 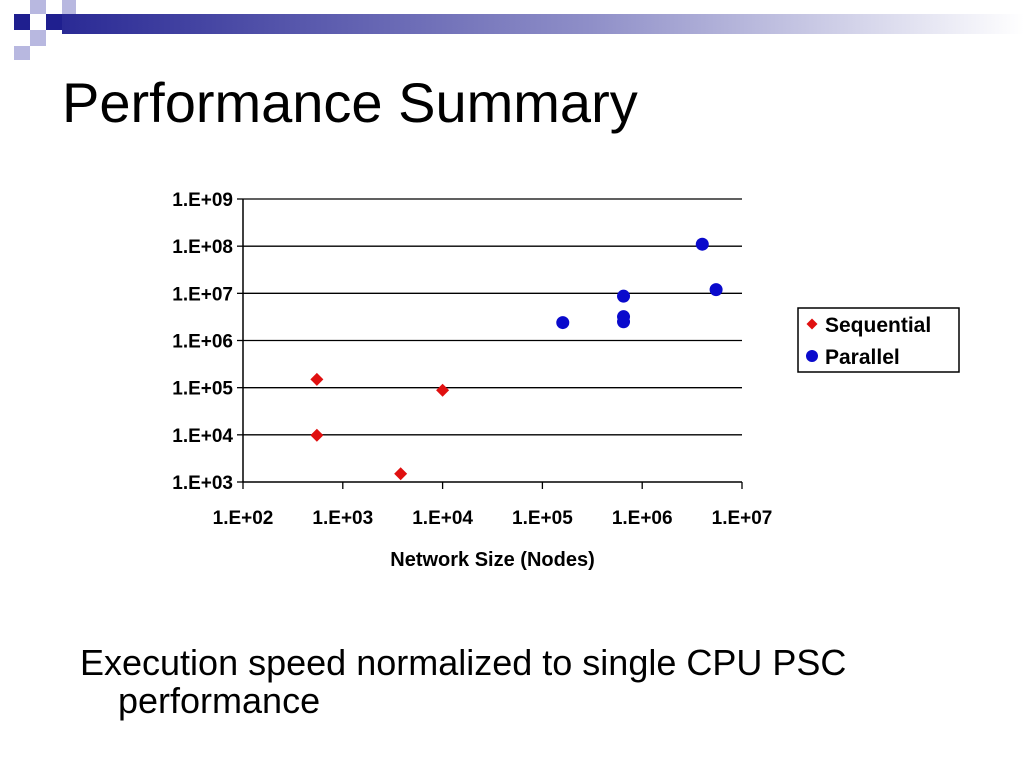 What do you see at coordinates (350, 102) in the screenshot?
I see `slide-title: Performance Summary` at bounding box center [350, 102].